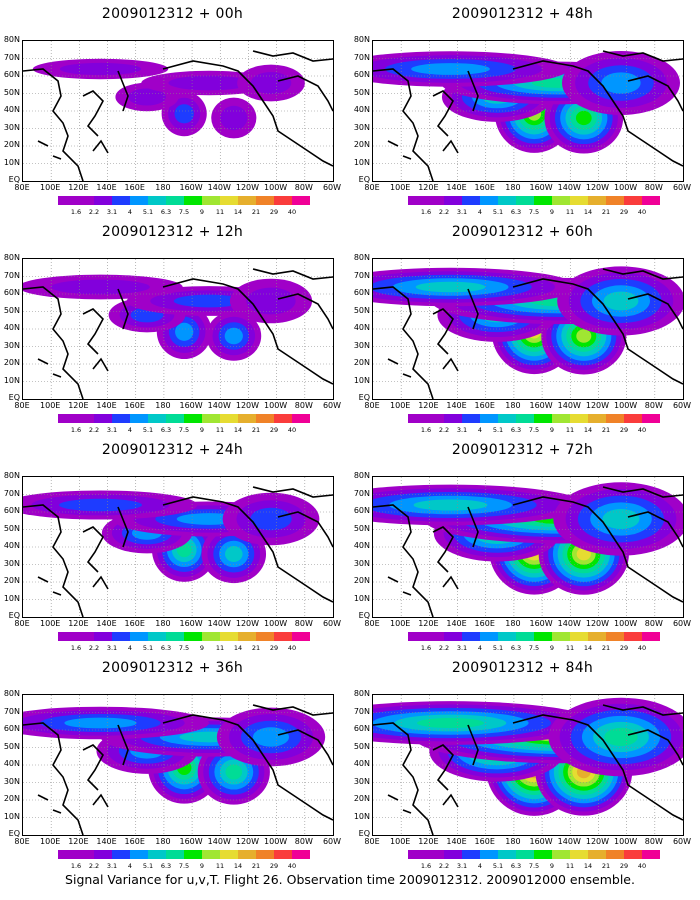 This screenshot has width=700, height=900. Describe the element at coordinates (166, 212) in the screenshot. I see `colorbar-label: 6.3` at that location.